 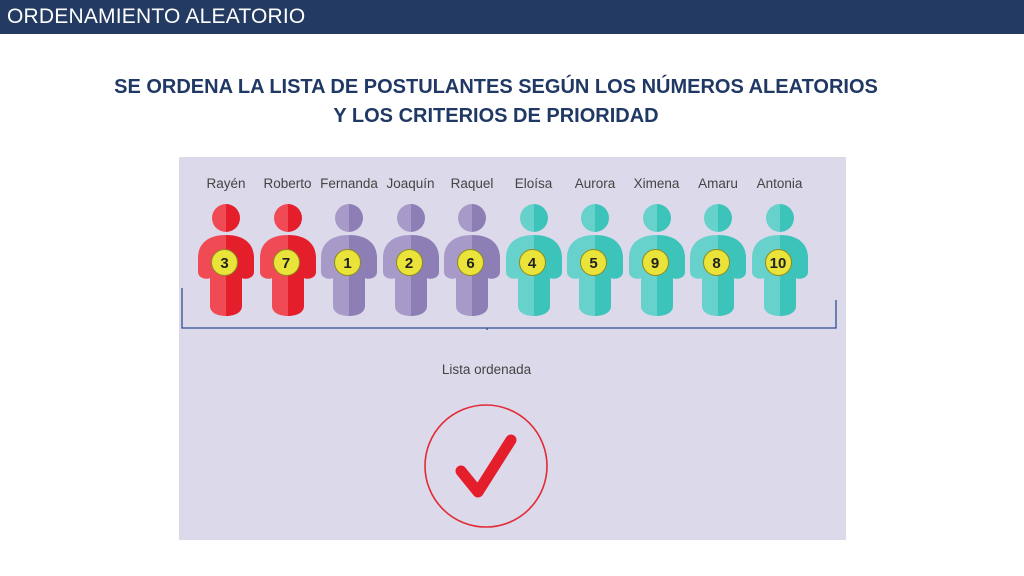 What do you see at coordinates (655, 262) in the screenshot?
I see `random-number-badge: 9` at bounding box center [655, 262].